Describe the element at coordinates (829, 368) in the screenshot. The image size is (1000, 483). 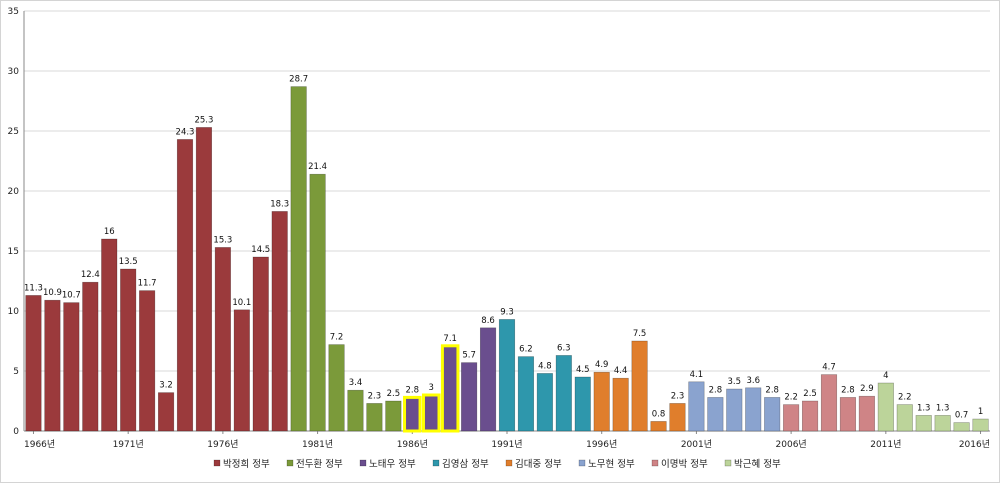
I see `data-label: 4.7` at that location.